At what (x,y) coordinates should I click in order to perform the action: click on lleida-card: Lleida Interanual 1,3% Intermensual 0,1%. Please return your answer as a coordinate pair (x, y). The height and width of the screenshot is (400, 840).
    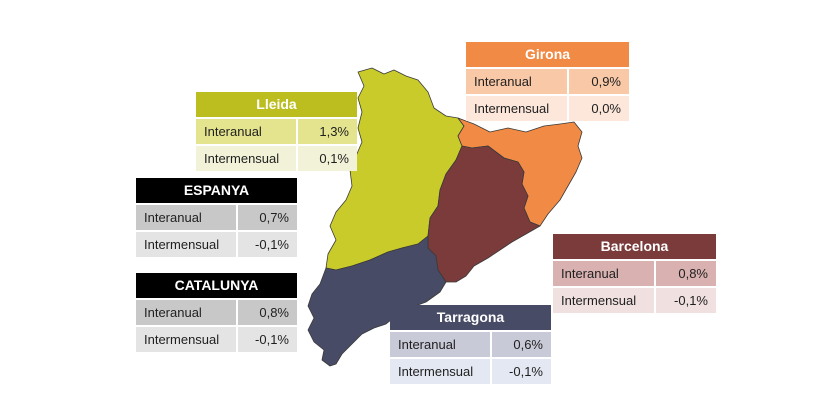
    Looking at the image, I should click on (276, 132).